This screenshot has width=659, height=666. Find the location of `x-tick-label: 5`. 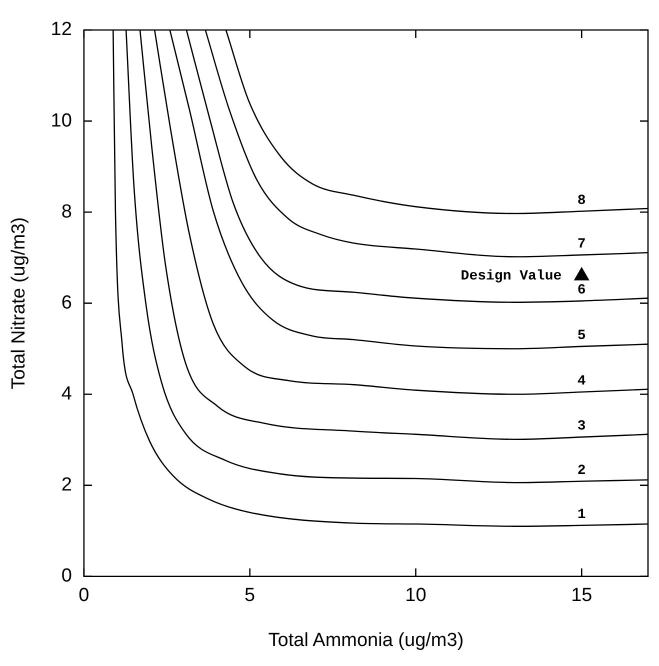

x-tick-label: 5 is located at coordinates (250, 595).